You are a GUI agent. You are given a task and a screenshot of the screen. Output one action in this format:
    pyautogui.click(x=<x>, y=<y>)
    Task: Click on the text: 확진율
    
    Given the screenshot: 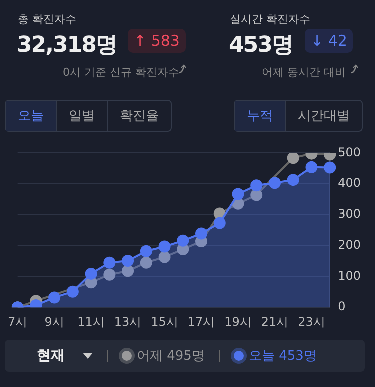 What is the action you would take?
    pyautogui.click(x=139, y=116)
    